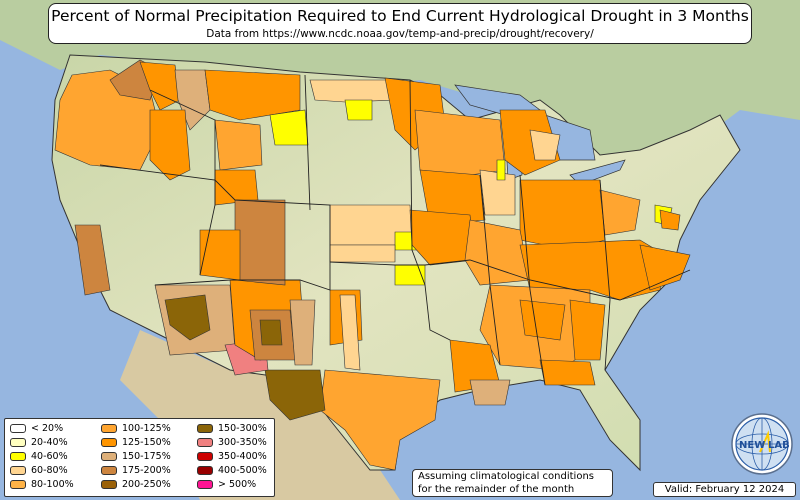 The height and width of the screenshot is (500, 800). What do you see at coordinates (779, 445) in the screenshot?
I see `logo-text-right: LAB` at bounding box center [779, 445].